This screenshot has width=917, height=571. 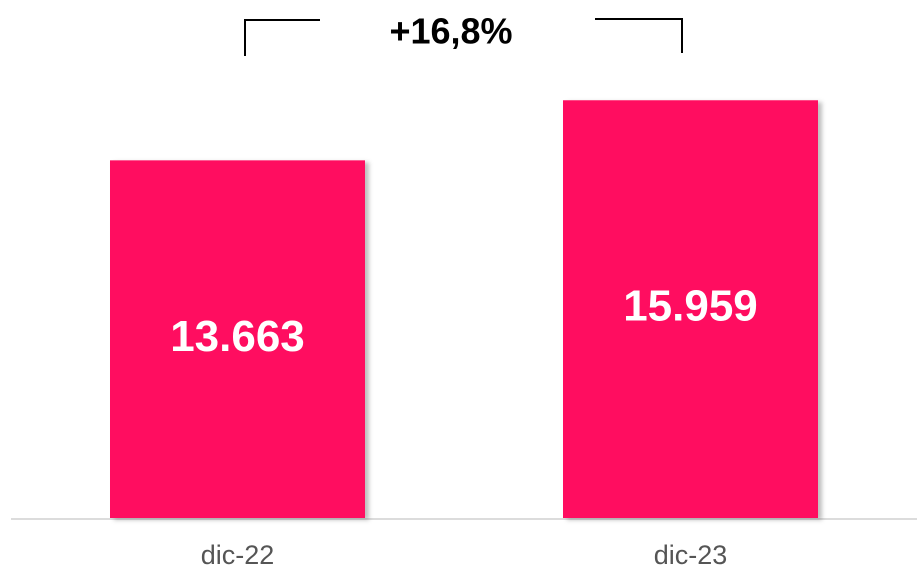 I want to click on value-label: 15.959, so click(x=690, y=306).